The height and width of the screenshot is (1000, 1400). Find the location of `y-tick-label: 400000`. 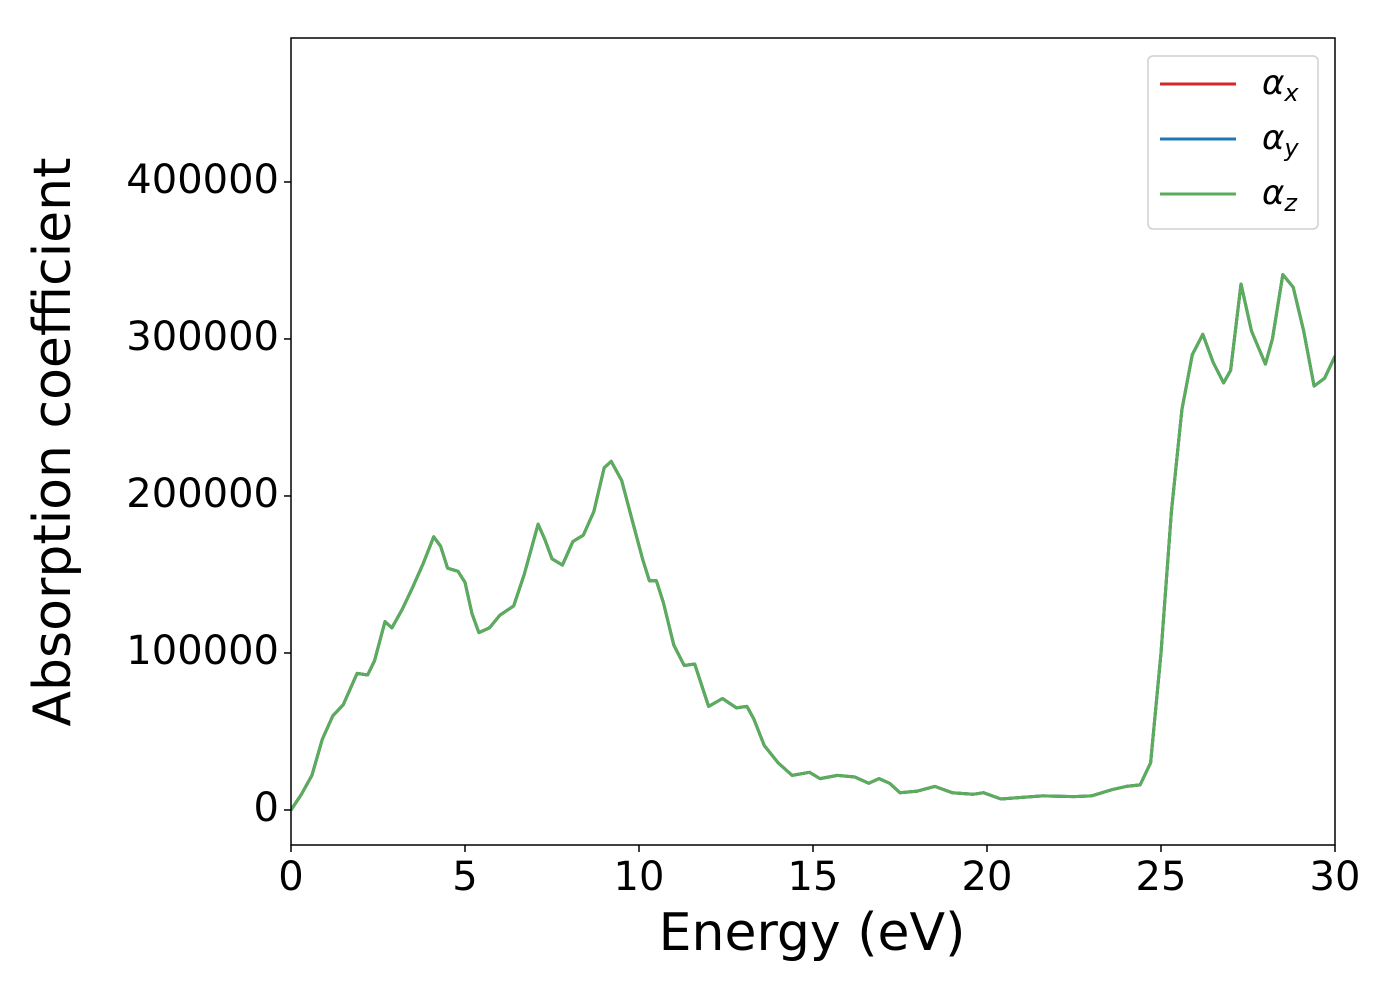

y-tick-label: 400000 is located at coordinates (202, 180).